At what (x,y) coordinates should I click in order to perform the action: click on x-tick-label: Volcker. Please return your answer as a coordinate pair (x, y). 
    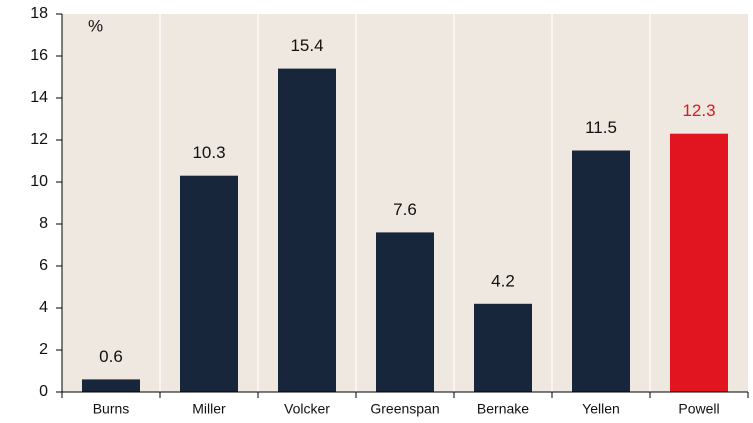
    Looking at the image, I should click on (307, 409).